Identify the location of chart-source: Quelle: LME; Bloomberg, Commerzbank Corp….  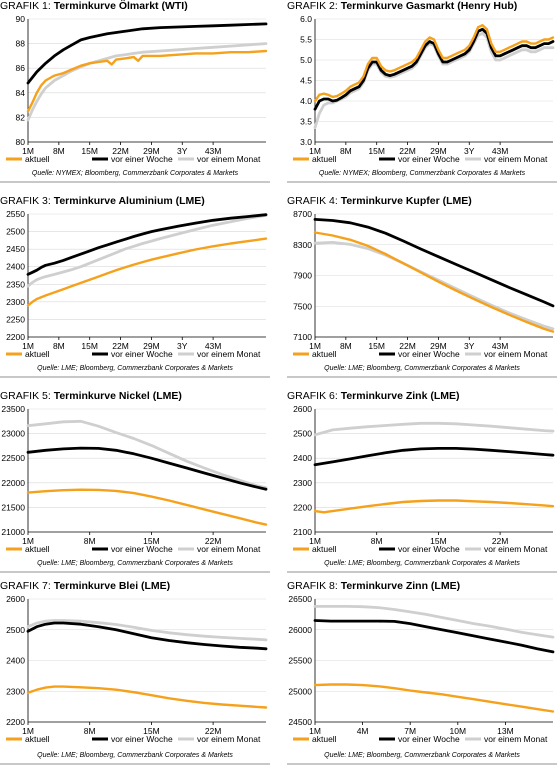
(135, 563).